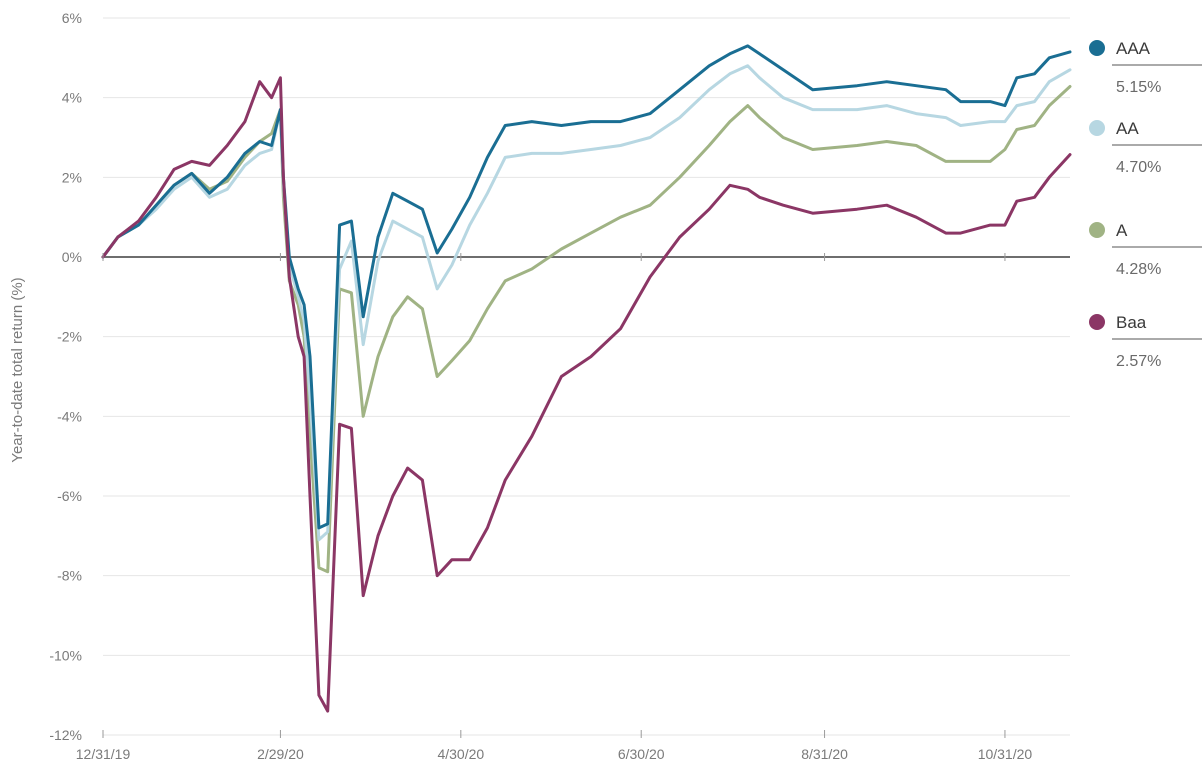 This screenshot has width=1202, height=777. What do you see at coordinates (1145, 147) in the screenshot?
I see `legend-item-aa: AA 4.70%` at bounding box center [1145, 147].